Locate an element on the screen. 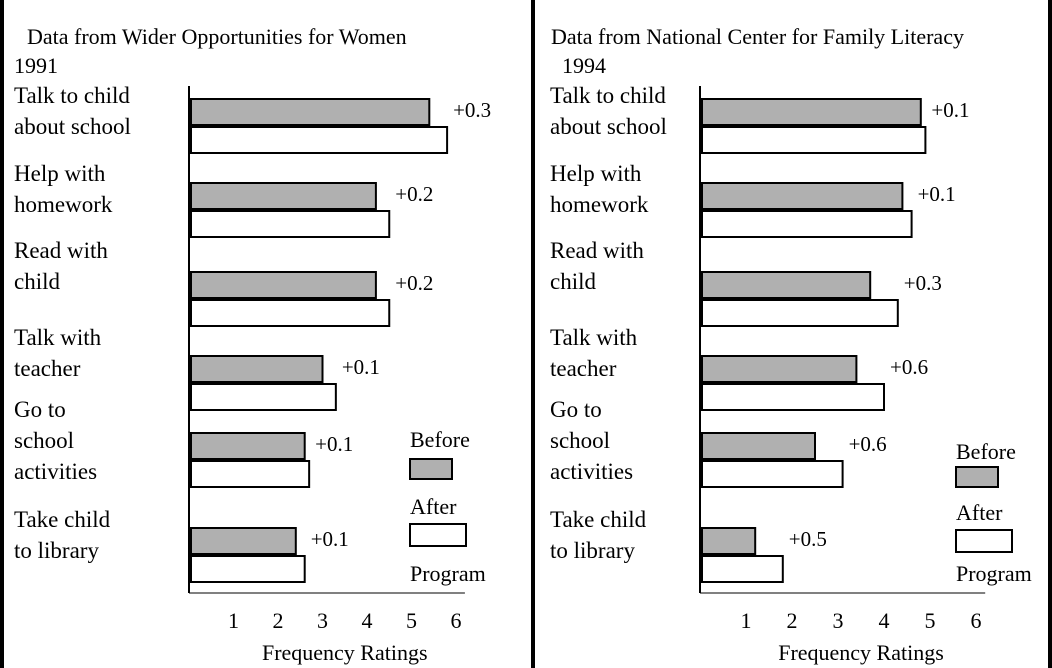 This screenshot has width=1052, height=668. change-annotation: +0.5 is located at coordinates (808, 539).